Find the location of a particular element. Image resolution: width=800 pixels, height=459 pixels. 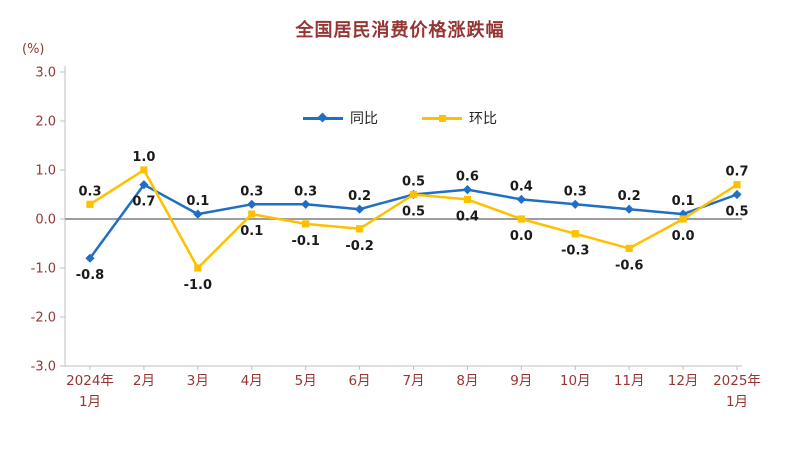

data-label: -1.0 is located at coordinates (198, 285).